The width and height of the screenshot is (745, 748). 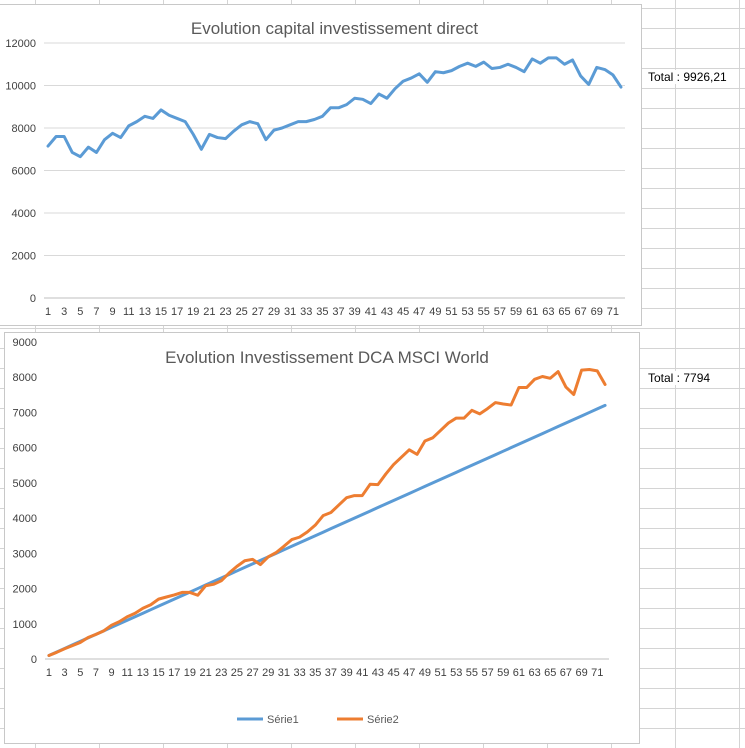 What do you see at coordinates (383, 720) in the screenshot?
I see `legend-item-label: Série2` at bounding box center [383, 720].